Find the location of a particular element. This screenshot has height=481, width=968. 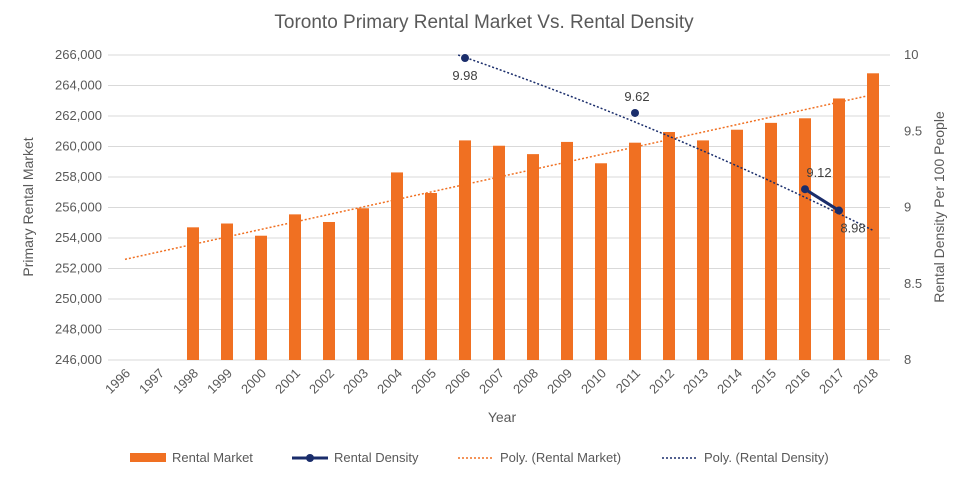

y2-axis-label: Rental Density Per 100 People is located at coordinates (939, 207).